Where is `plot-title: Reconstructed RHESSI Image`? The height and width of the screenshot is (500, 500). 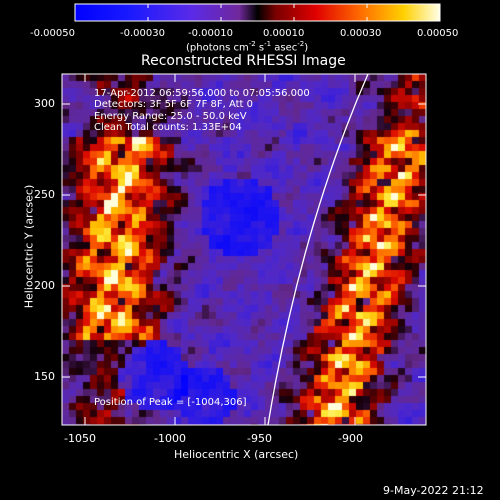
plot-title: Reconstructed RHESSI Image is located at coordinates (243, 61).